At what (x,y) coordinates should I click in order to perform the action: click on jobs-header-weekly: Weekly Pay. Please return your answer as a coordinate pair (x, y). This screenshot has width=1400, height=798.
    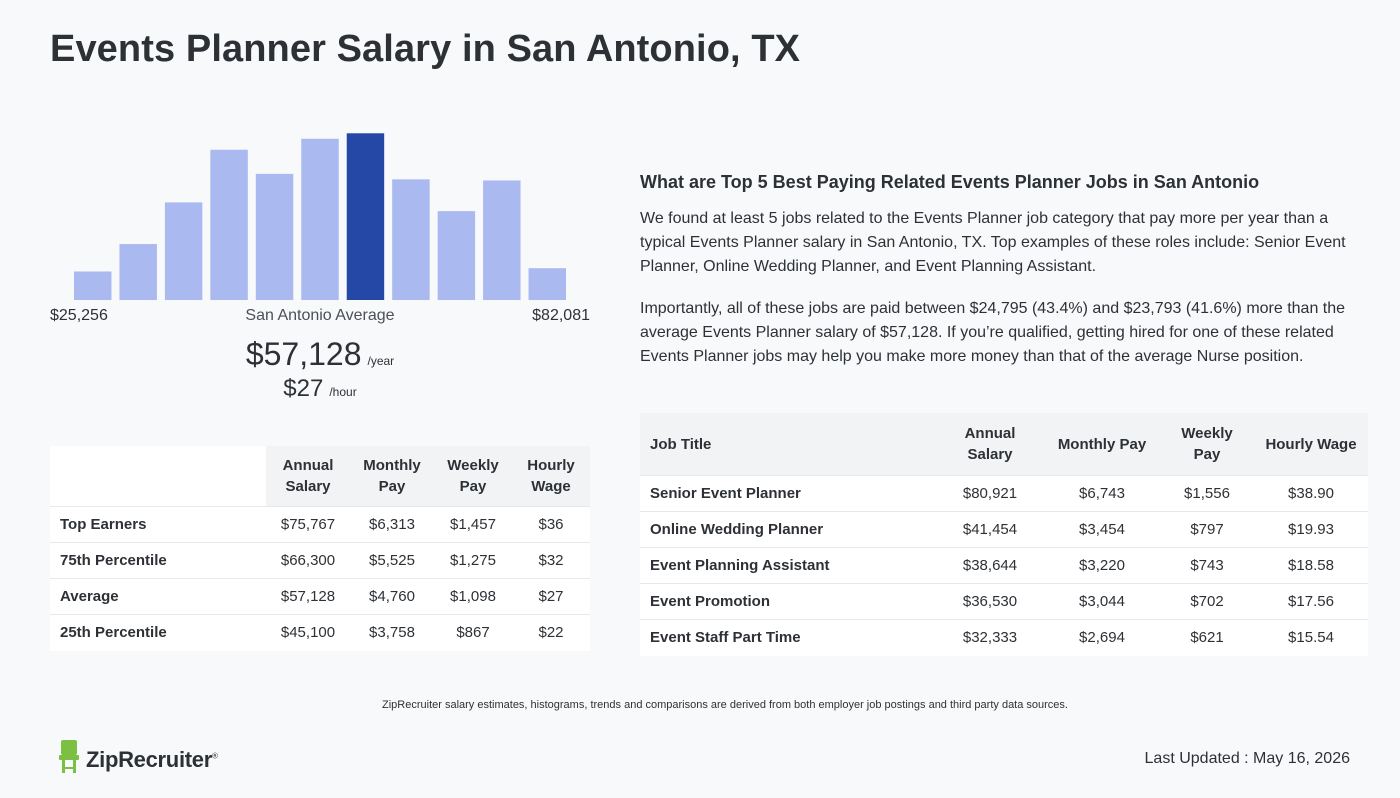
    Looking at the image, I should click on (1207, 444).